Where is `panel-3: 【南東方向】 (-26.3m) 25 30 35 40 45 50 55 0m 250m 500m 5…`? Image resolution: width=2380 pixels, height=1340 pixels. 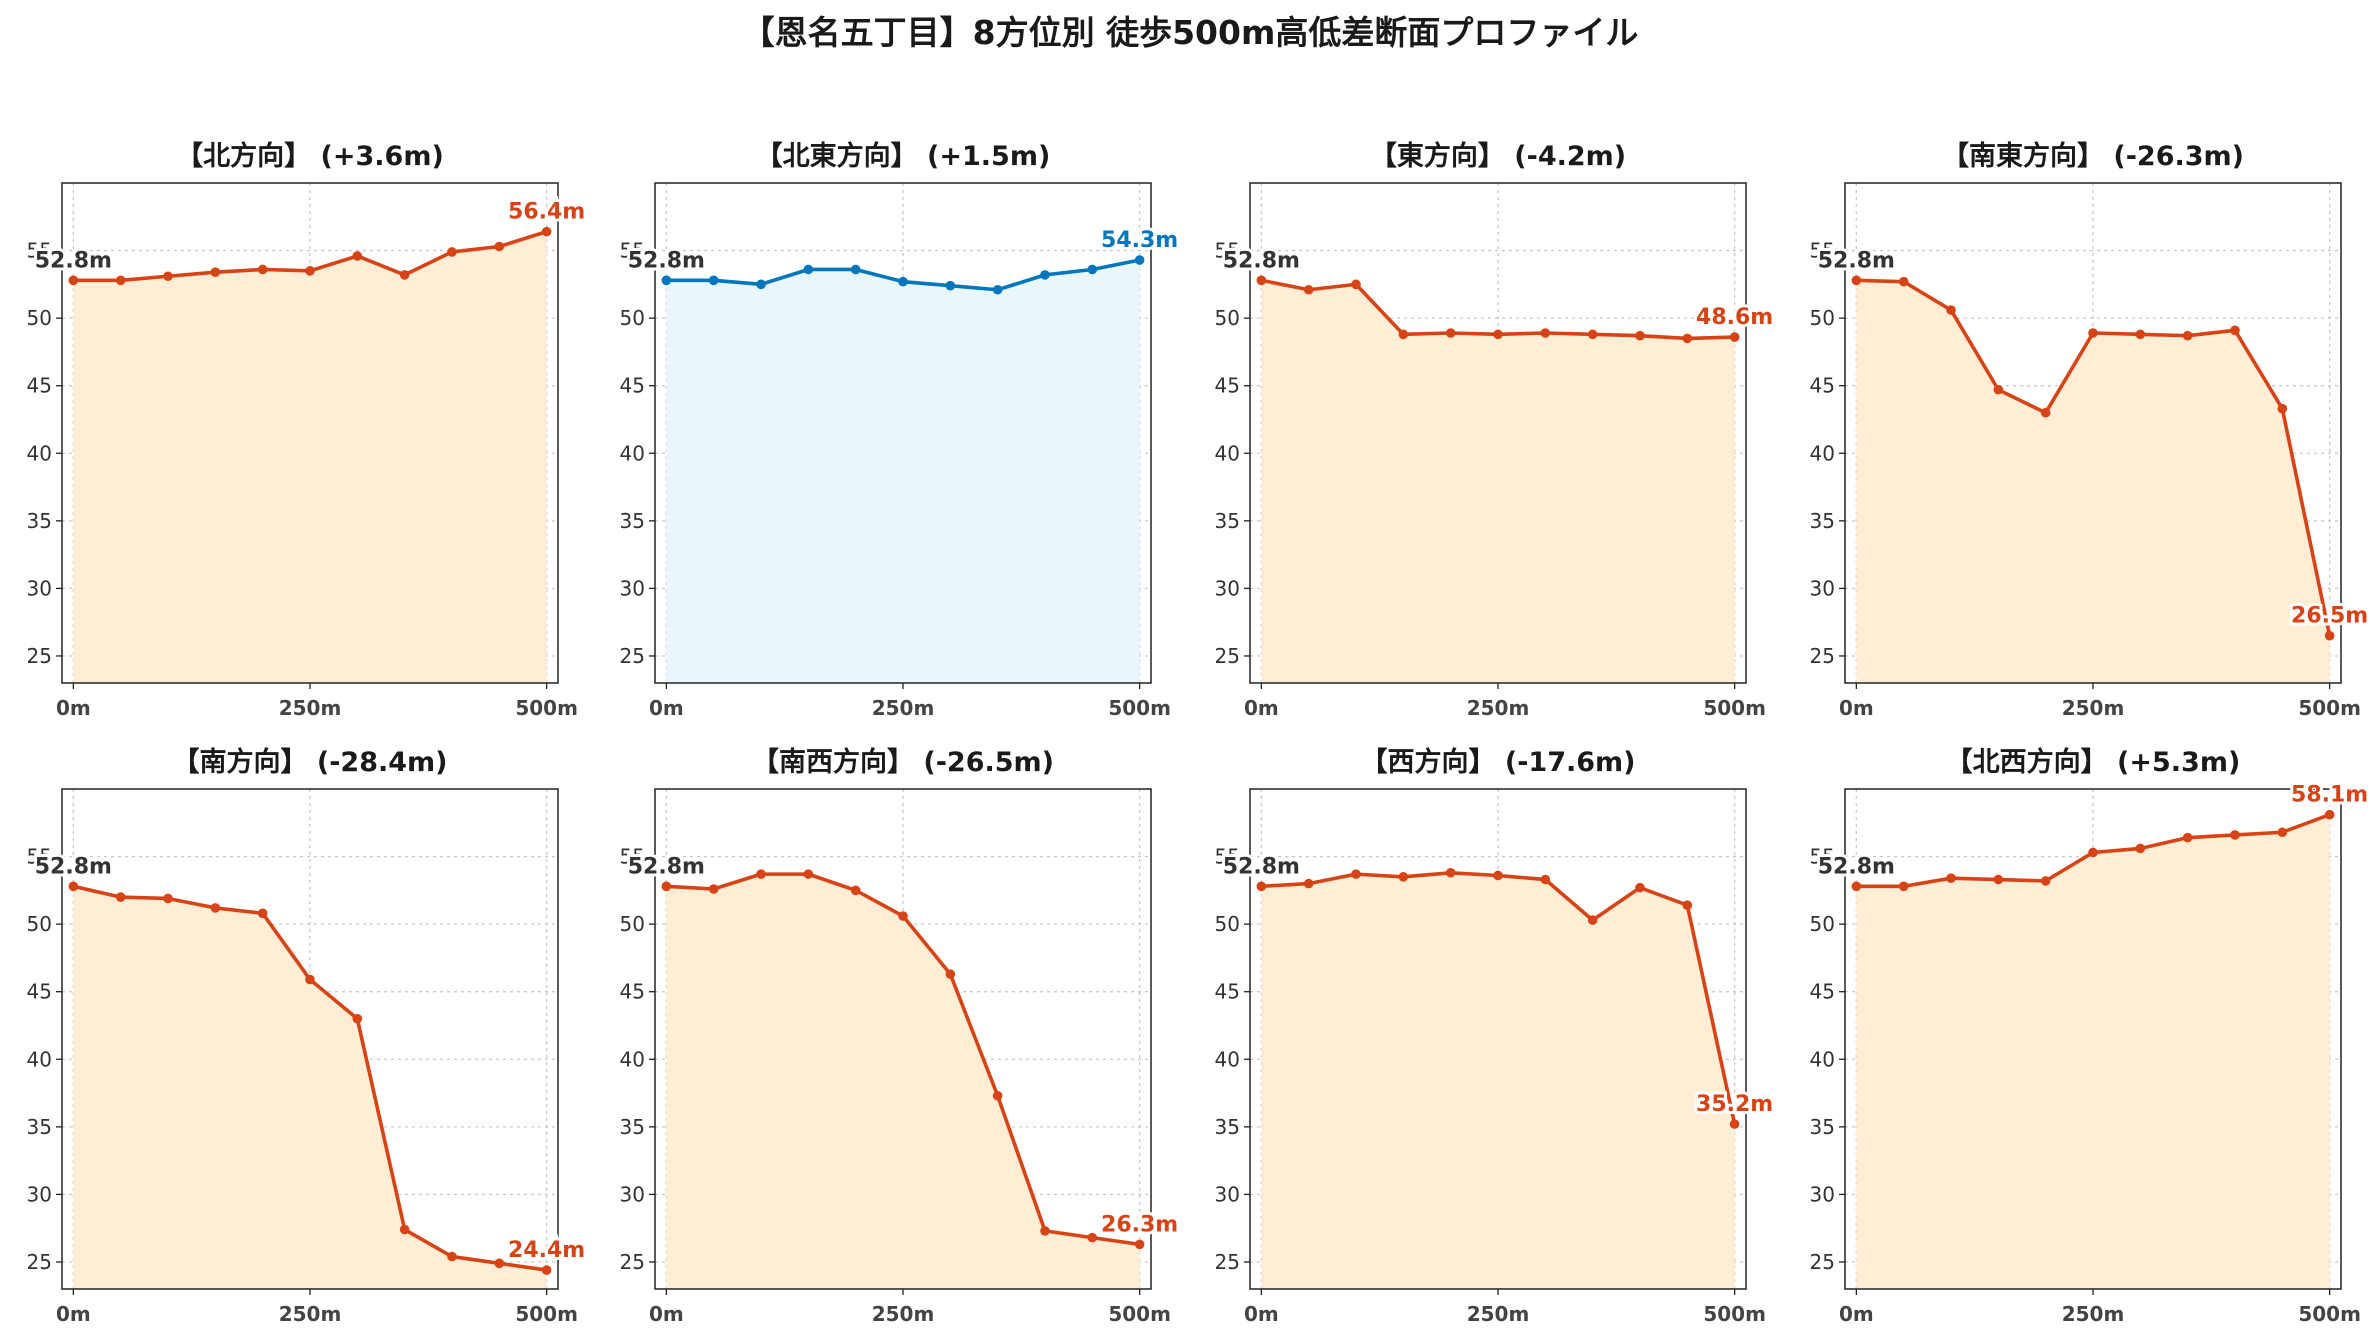
panel-3: 【南東方向】 (-26.3m) 25 30 35 40 45 50 55 0m 250m 500m 5… is located at coordinates (2091, 430).